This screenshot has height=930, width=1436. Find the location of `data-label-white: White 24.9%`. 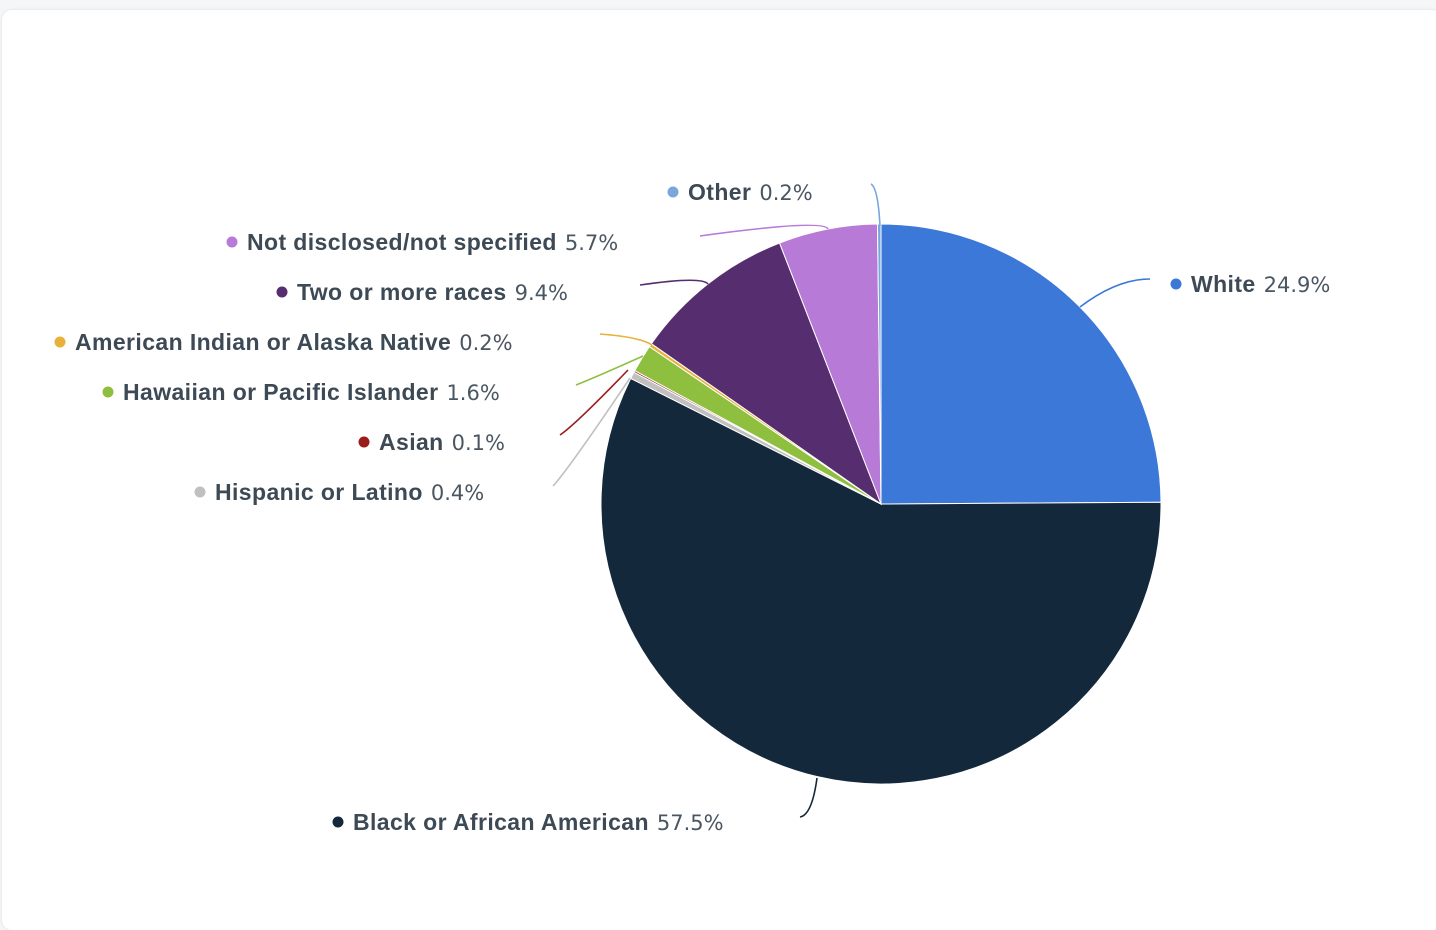

data-label-white: White 24.9% is located at coordinates (1260, 284).